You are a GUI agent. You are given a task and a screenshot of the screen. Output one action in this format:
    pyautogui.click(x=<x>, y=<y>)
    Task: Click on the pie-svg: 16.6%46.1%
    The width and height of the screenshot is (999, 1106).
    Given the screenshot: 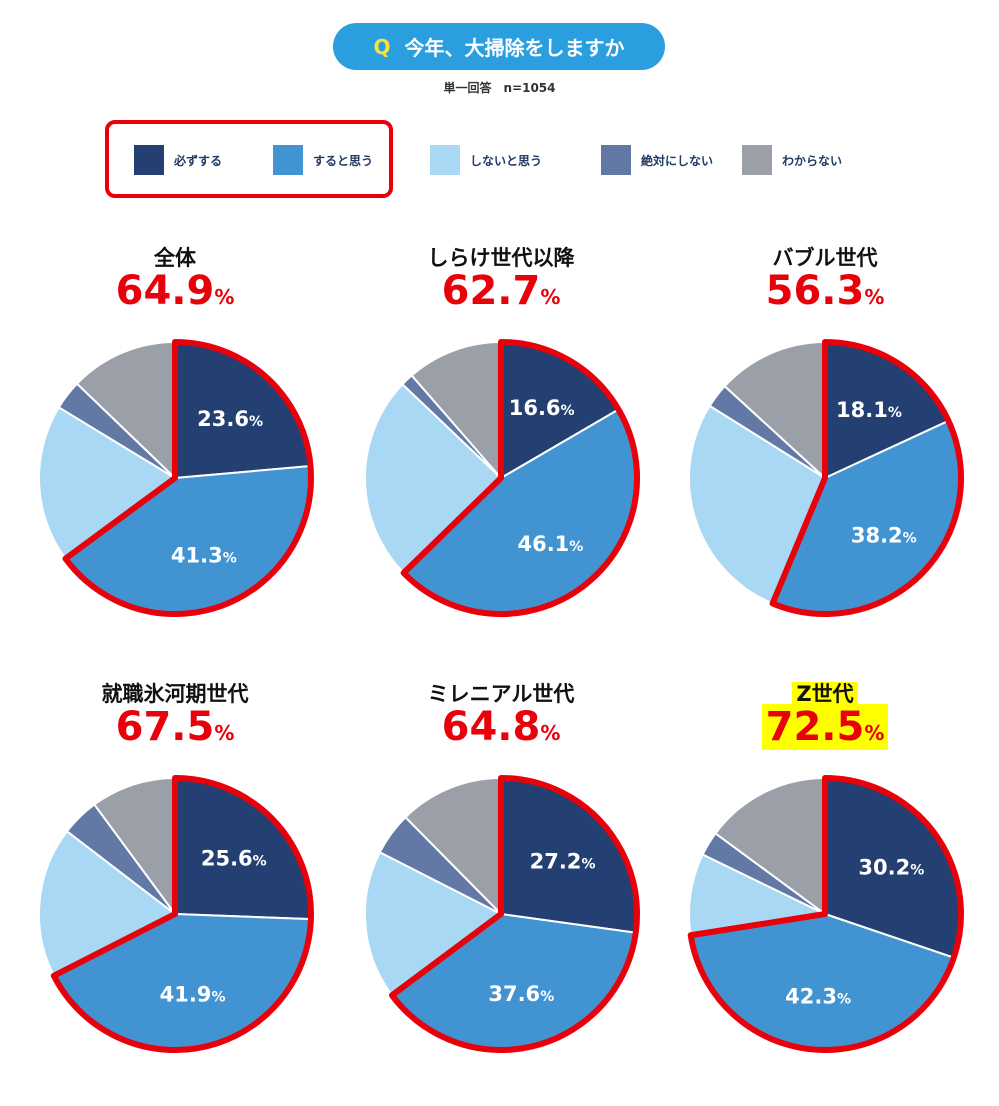 What is the action you would take?
    pyautogui.click(x=502, y=478)
    